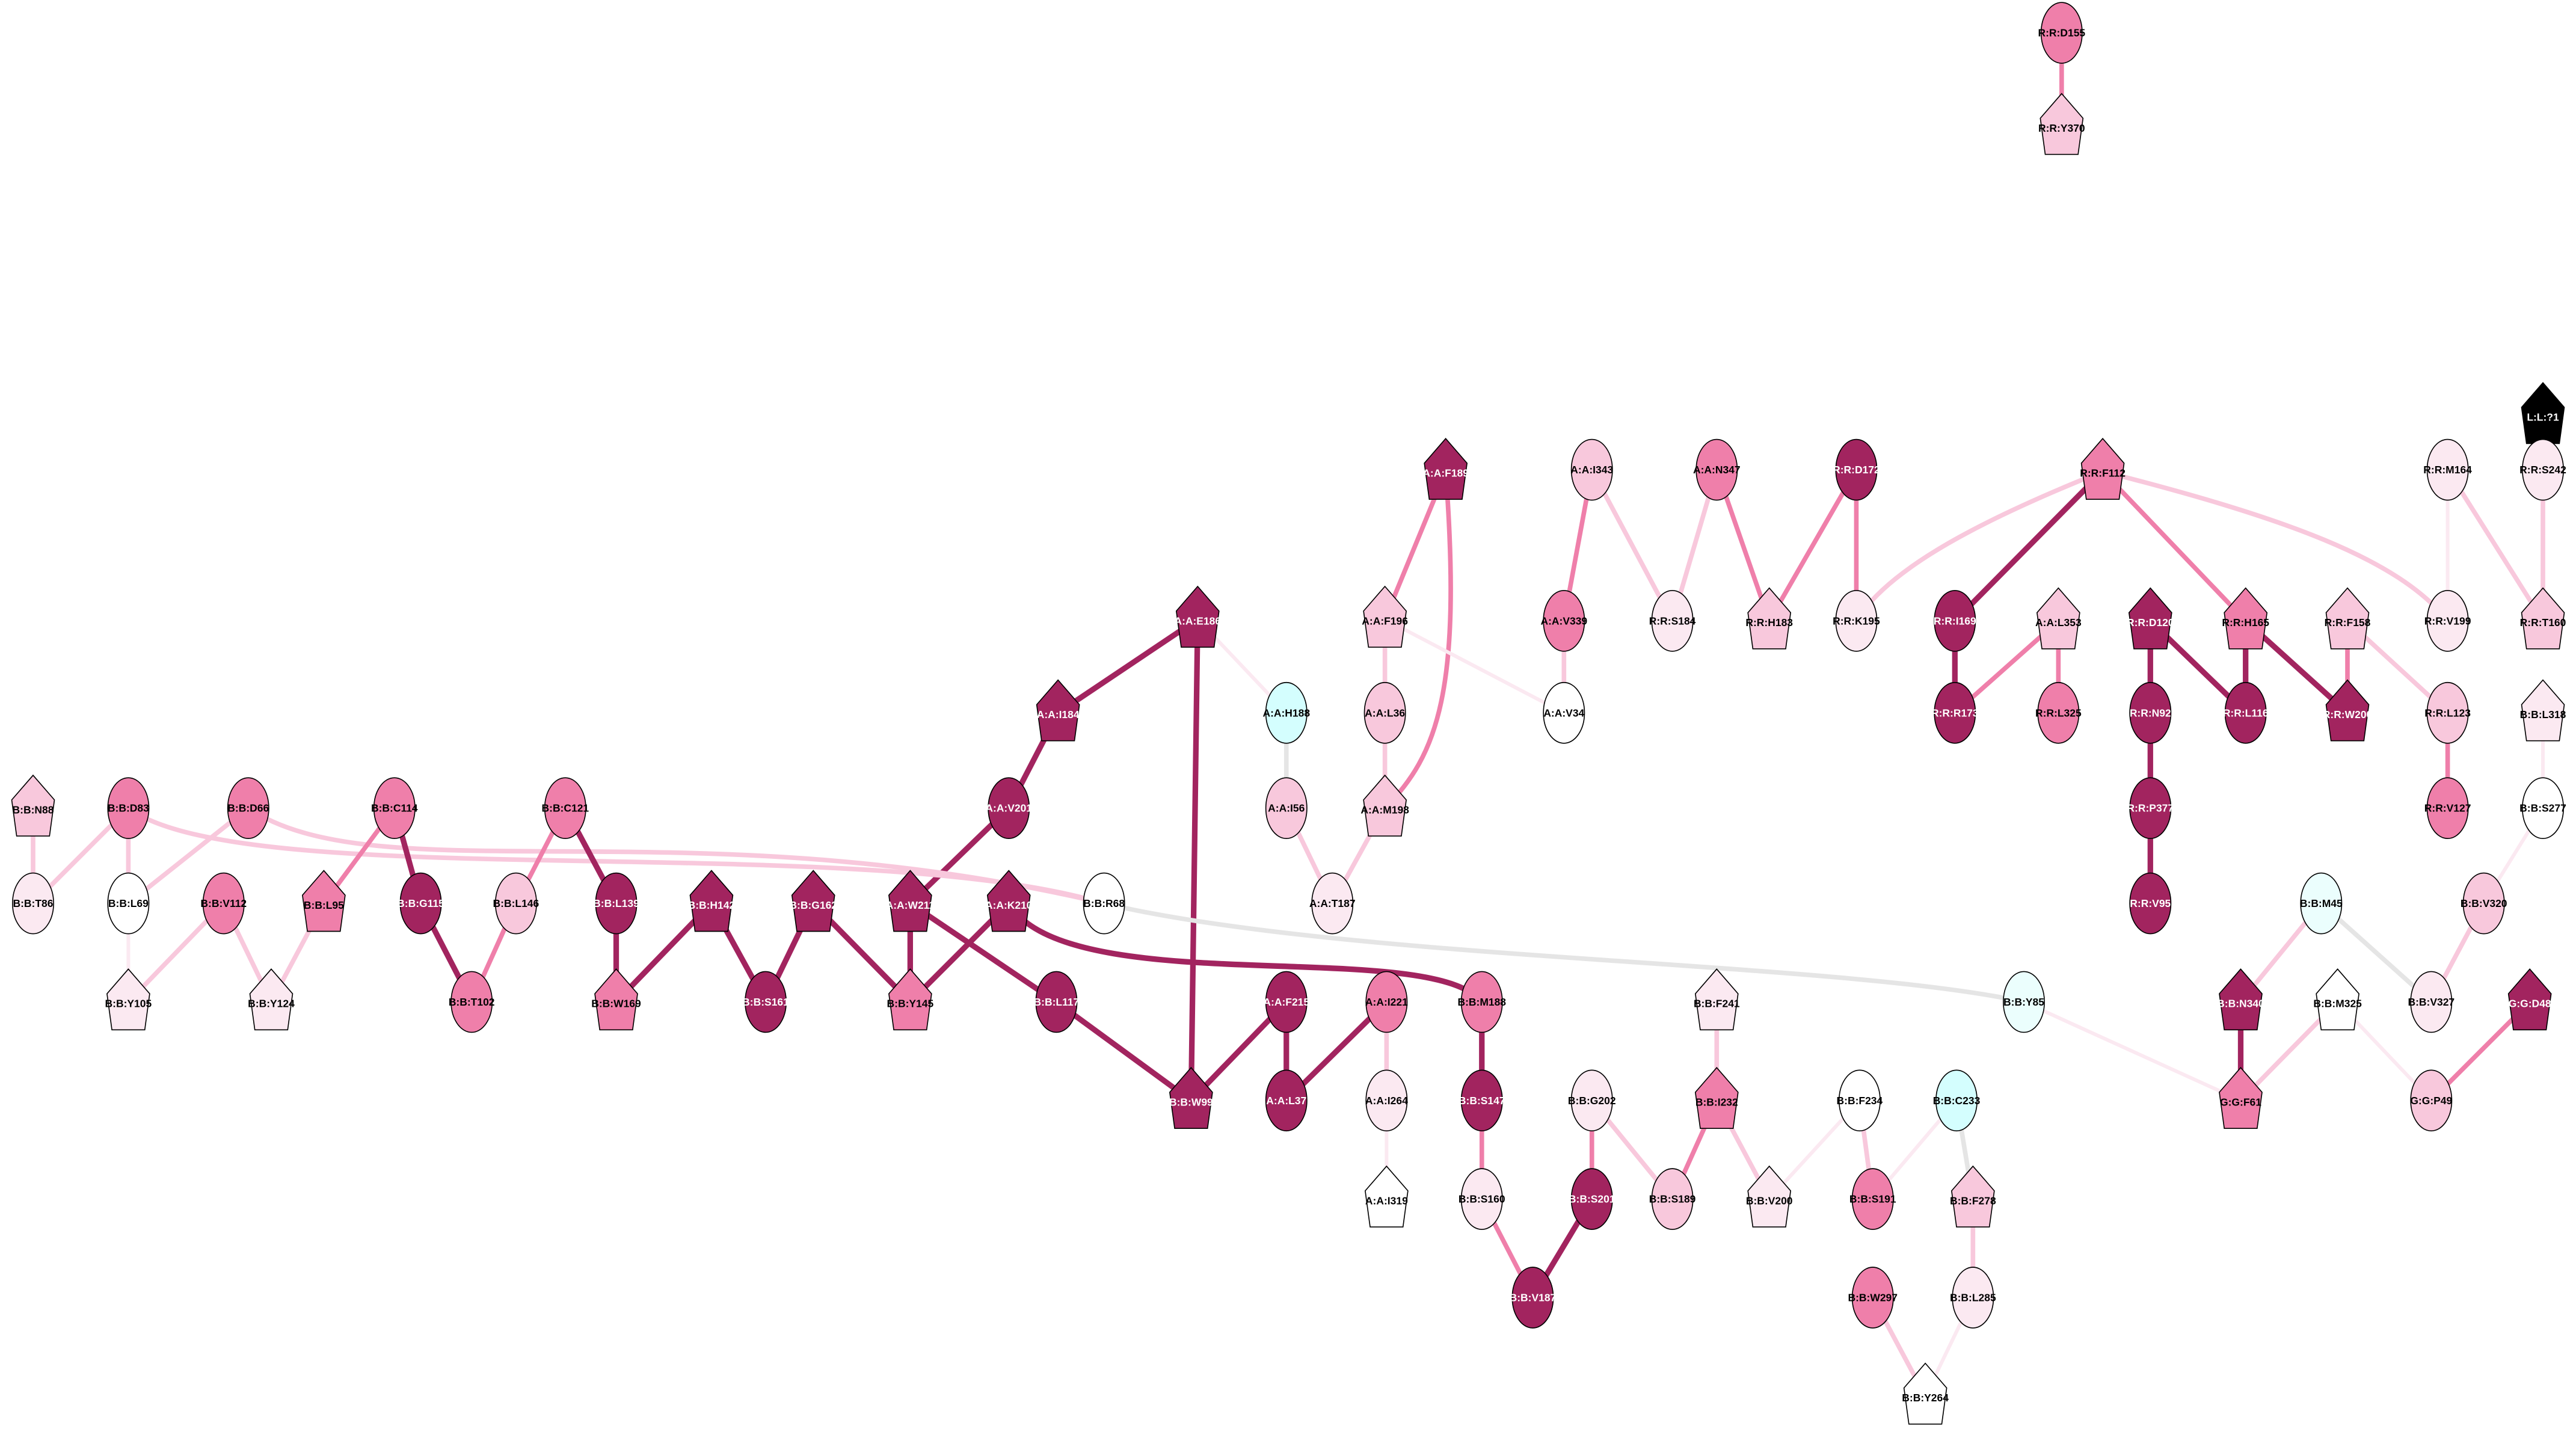 Image resolution: width=2576 pixels, height=1429 pixels. What do you see at coordinates (2543, 413) in the screenshot?
I see `node-l-l-1: L:L:?1` at bounding box center [2543, 413].